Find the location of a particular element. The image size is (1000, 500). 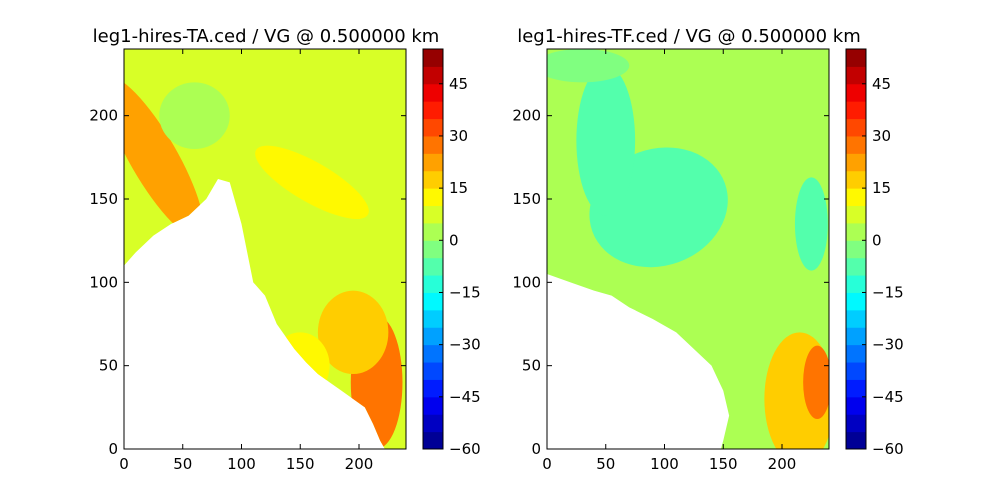

colorbar-tick-label: −15 is located at coordinates (888, 292).